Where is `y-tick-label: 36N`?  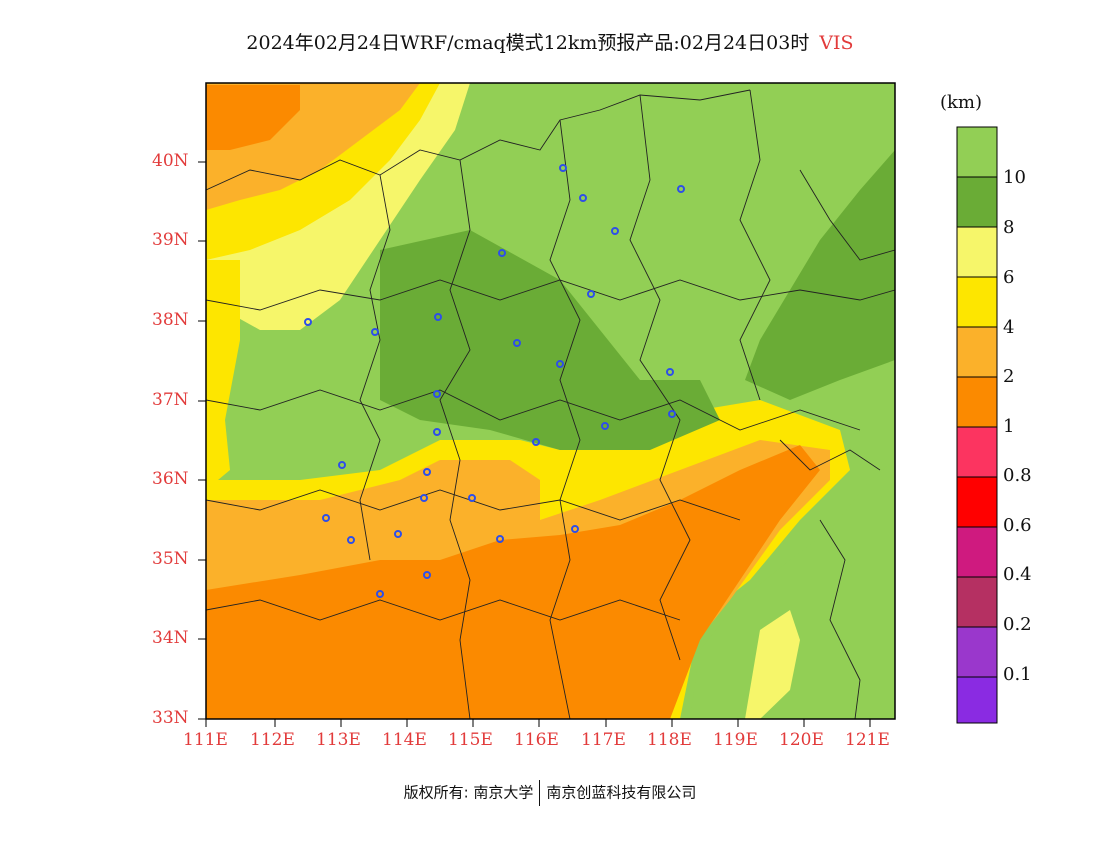
y-tick-label: 36N is located at coordinates (170, 479).